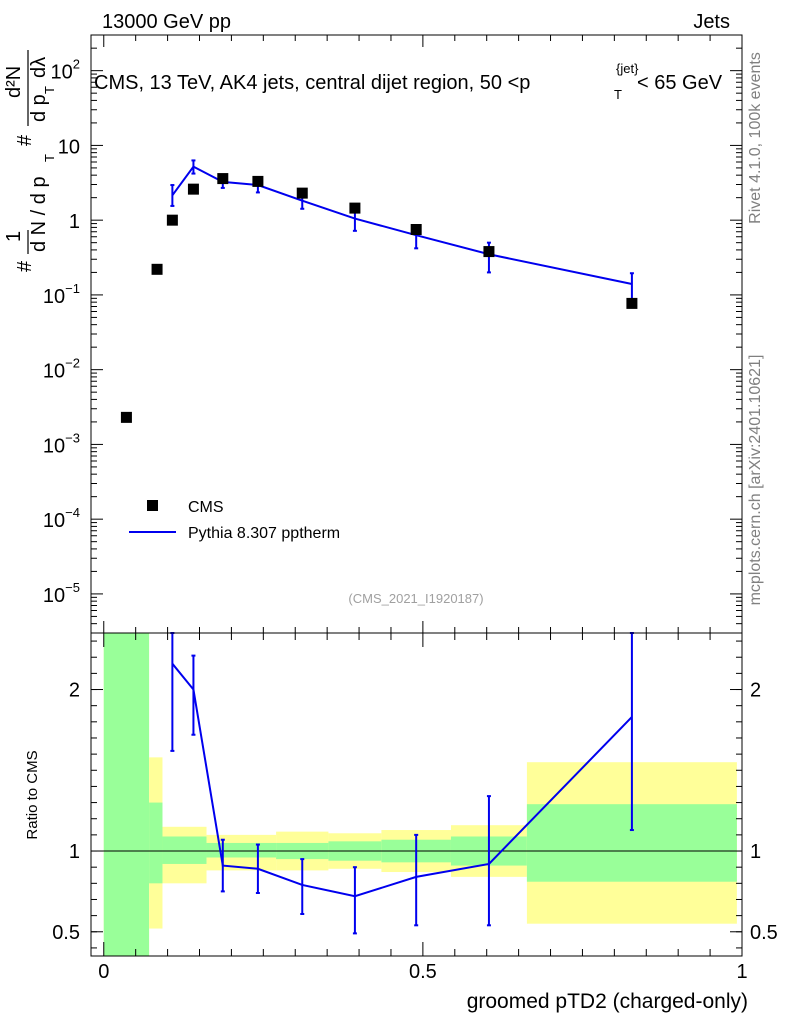  I want to click on rivet-version-label: Rivet 4.1.0, 100k events, so click(755, 138).